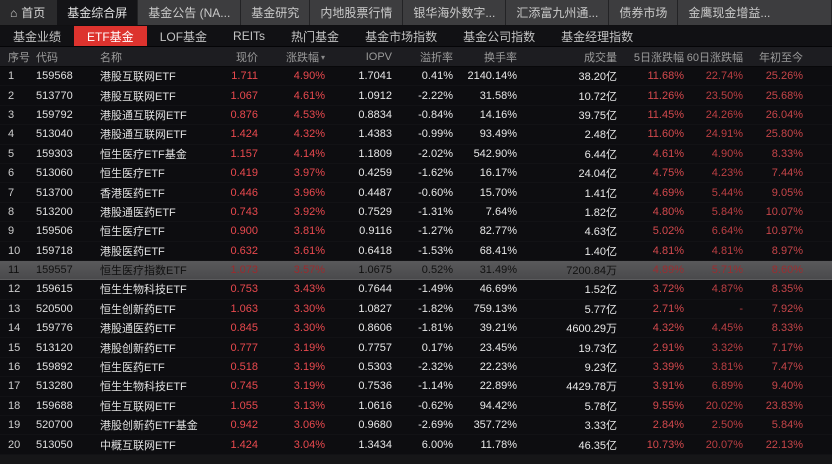  What do you see at coordinates (597, 348) in the screenshot?
I see `volume: 19.73亿` at bounding box center [597, 348].